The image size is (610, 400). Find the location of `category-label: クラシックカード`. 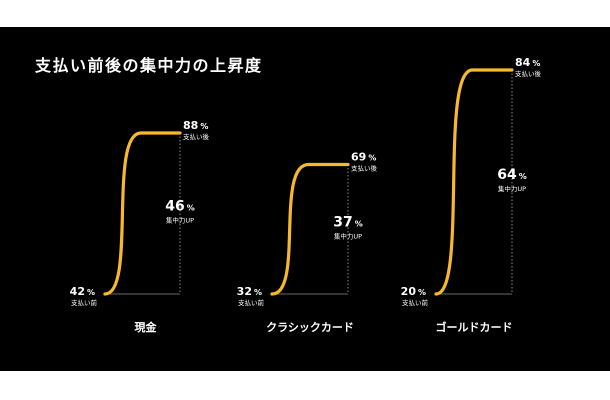

category-label: クラシックカード is located at coordinates (310, 327).